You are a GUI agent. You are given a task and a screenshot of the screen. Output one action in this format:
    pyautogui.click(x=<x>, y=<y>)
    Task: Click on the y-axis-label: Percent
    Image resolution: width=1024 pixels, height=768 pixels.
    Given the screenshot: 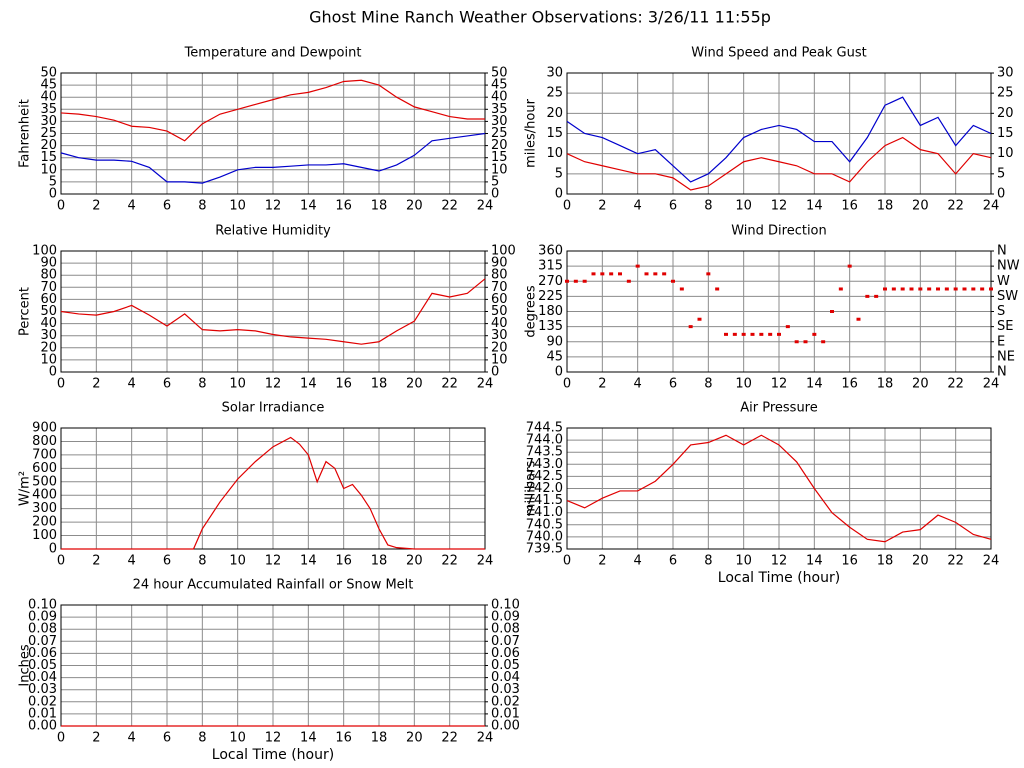 What is the action you would take?
    pyautogui.click(x=25, y=311)
    